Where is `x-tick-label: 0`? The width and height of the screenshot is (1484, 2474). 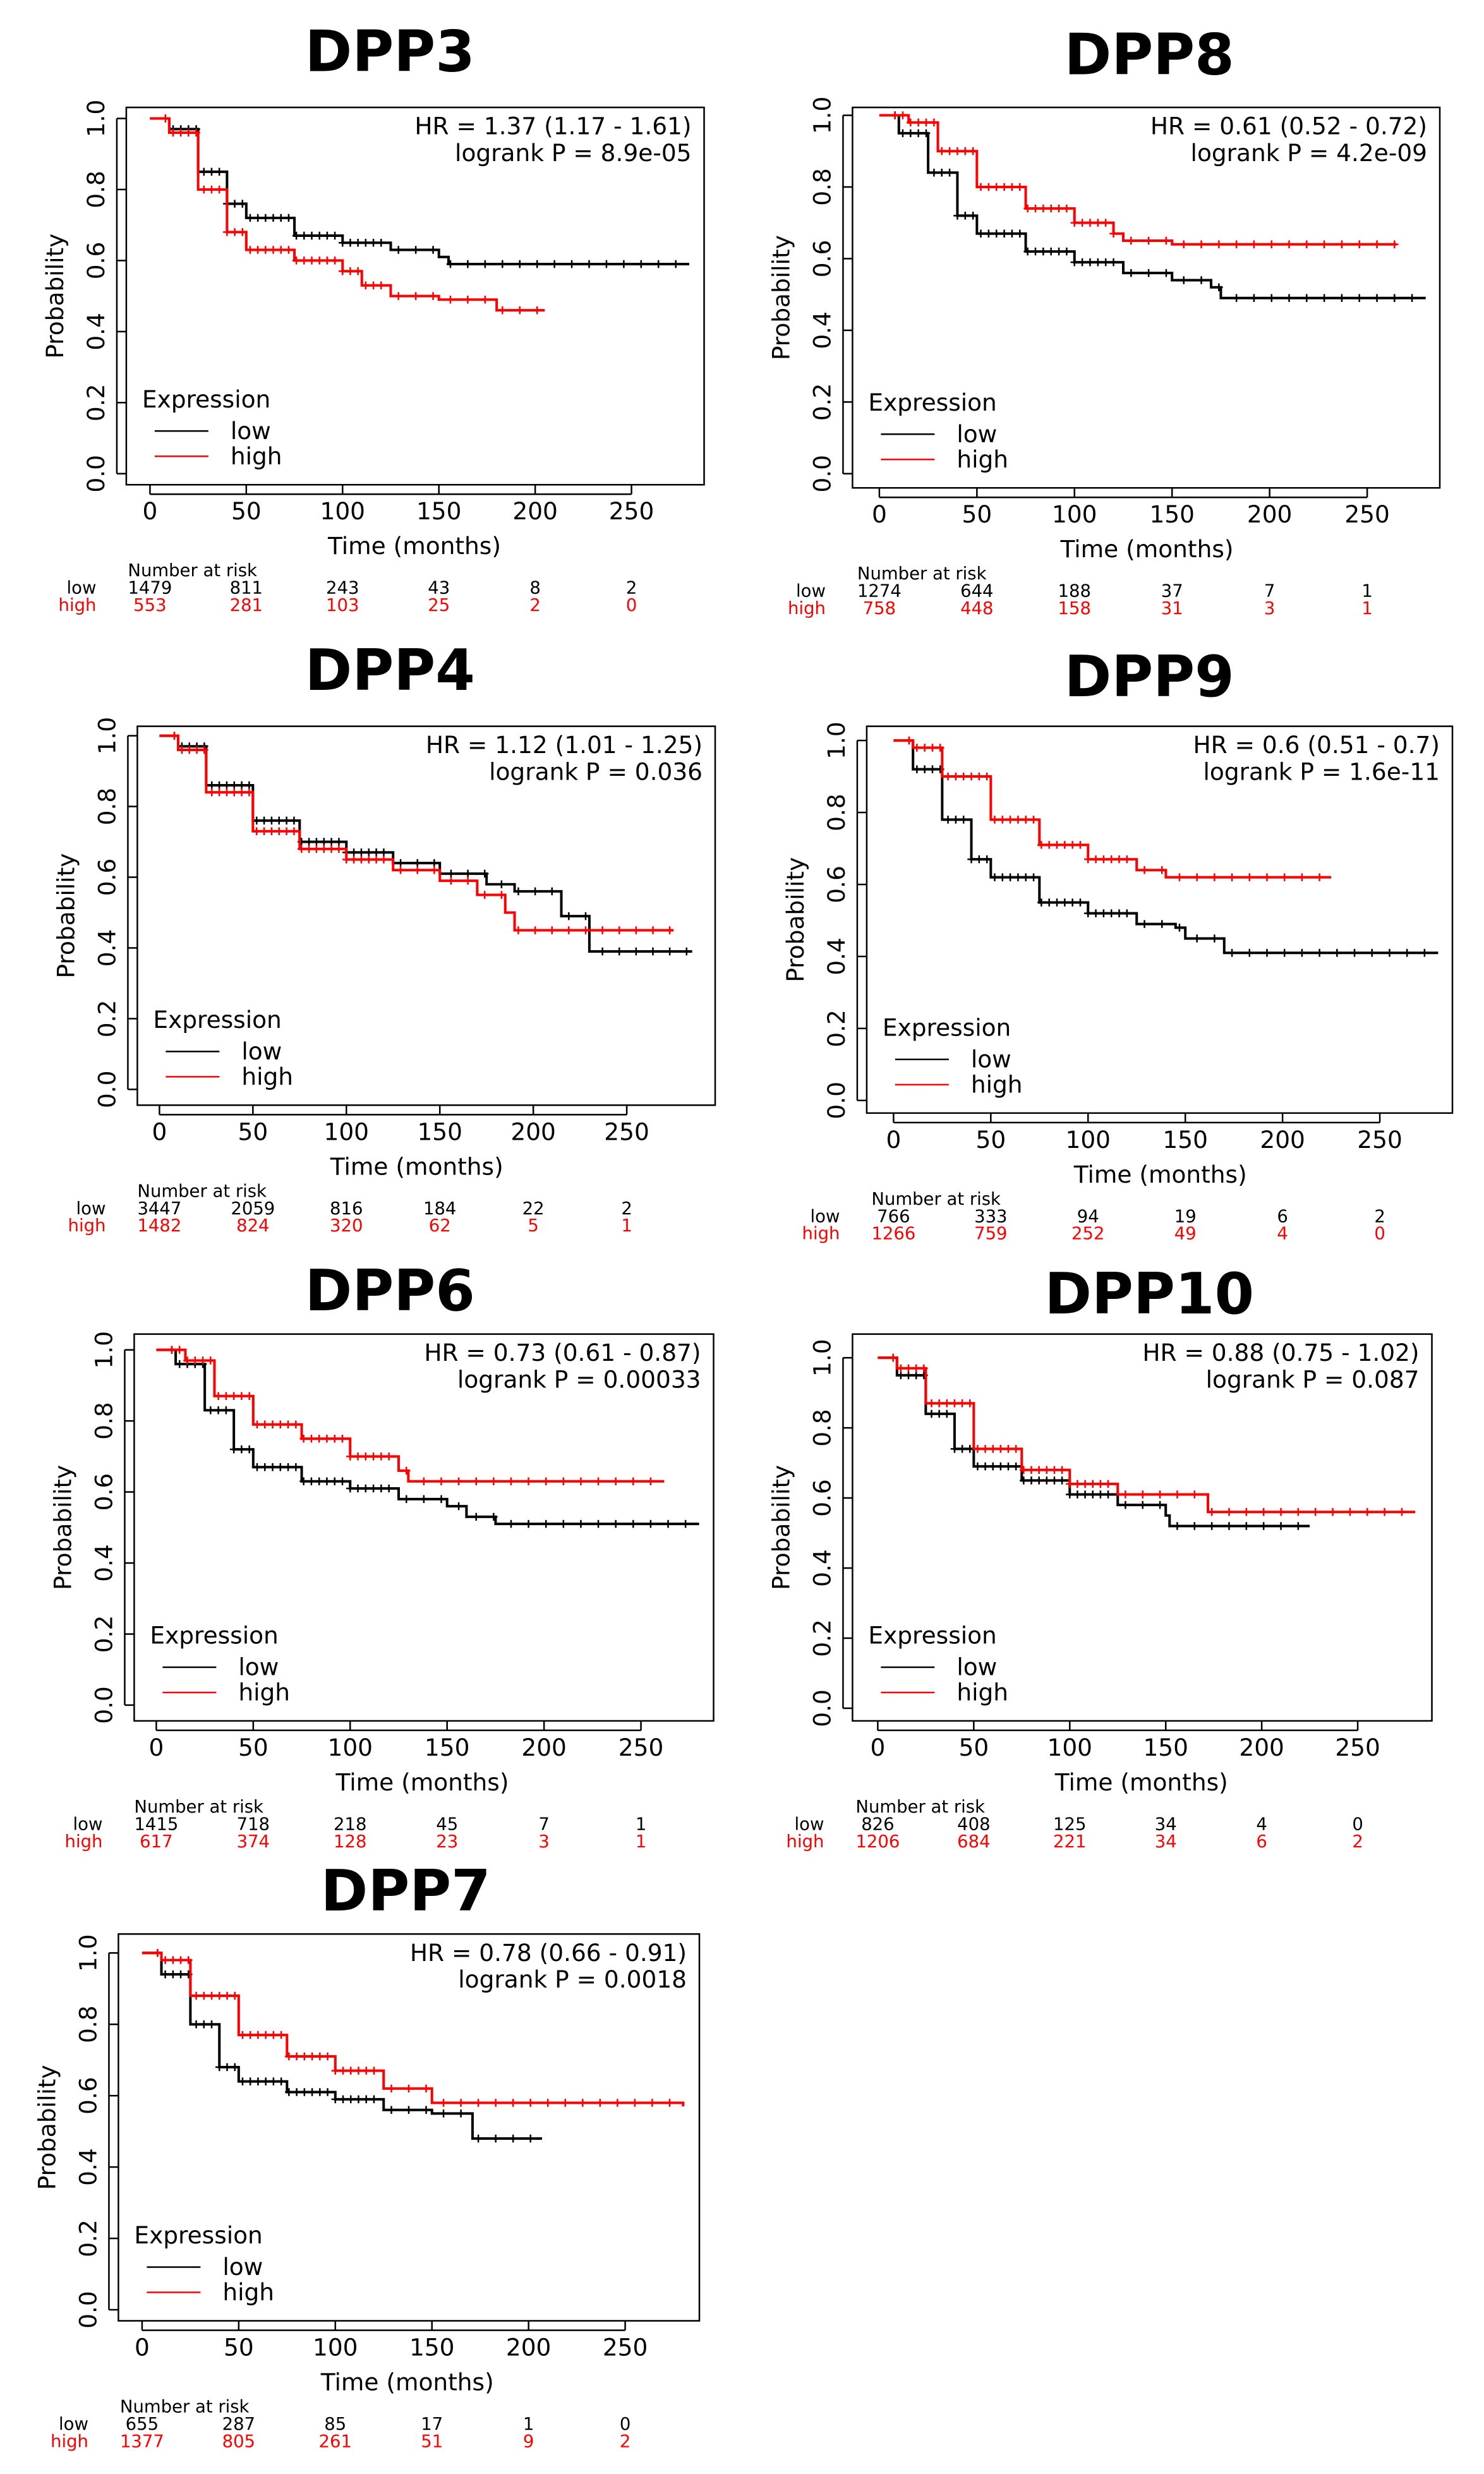
x-tick-label: 0 is located at coordinates (893, 1140).